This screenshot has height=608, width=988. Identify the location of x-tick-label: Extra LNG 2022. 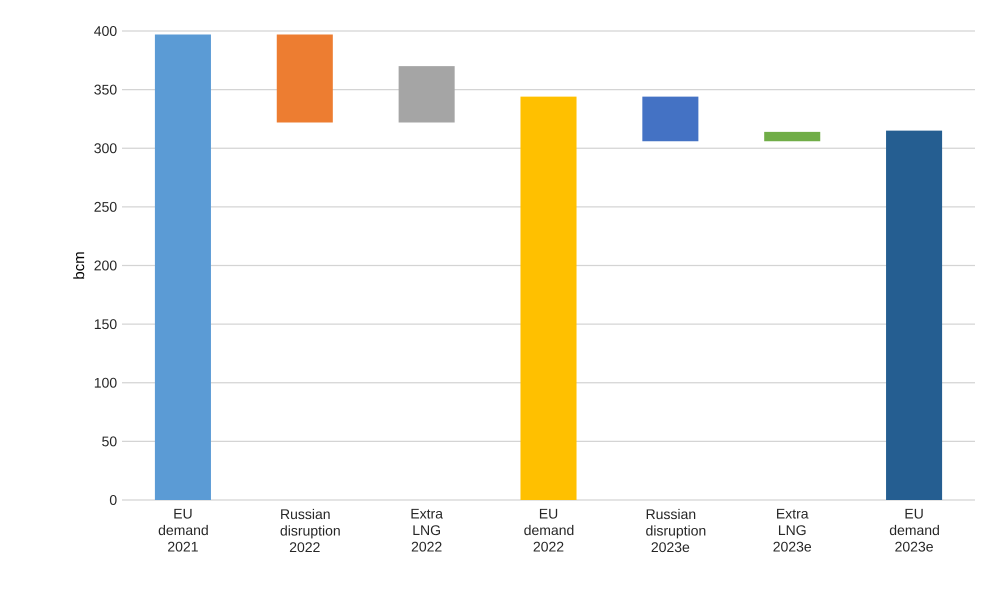
(427, 530).